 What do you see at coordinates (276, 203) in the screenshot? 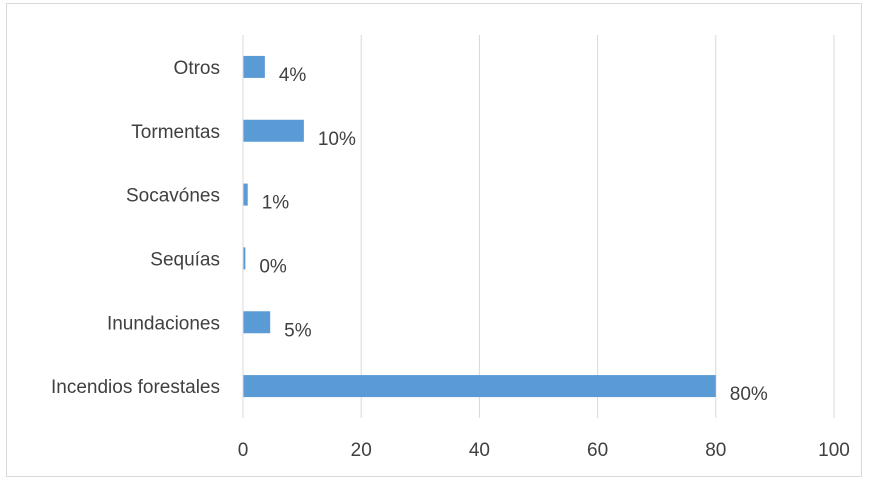
I see `data-label: 1%` at bounding box center [276, 203].